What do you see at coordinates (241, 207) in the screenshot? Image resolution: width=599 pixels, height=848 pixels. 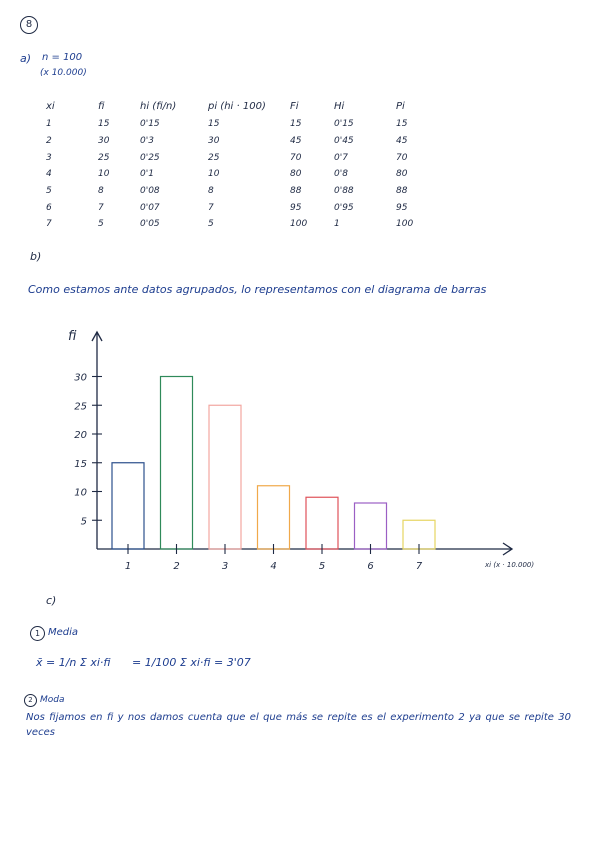 I see `table-row: 6 7 0'07 7 95 0'95 95` at bounding box center [241, 207].